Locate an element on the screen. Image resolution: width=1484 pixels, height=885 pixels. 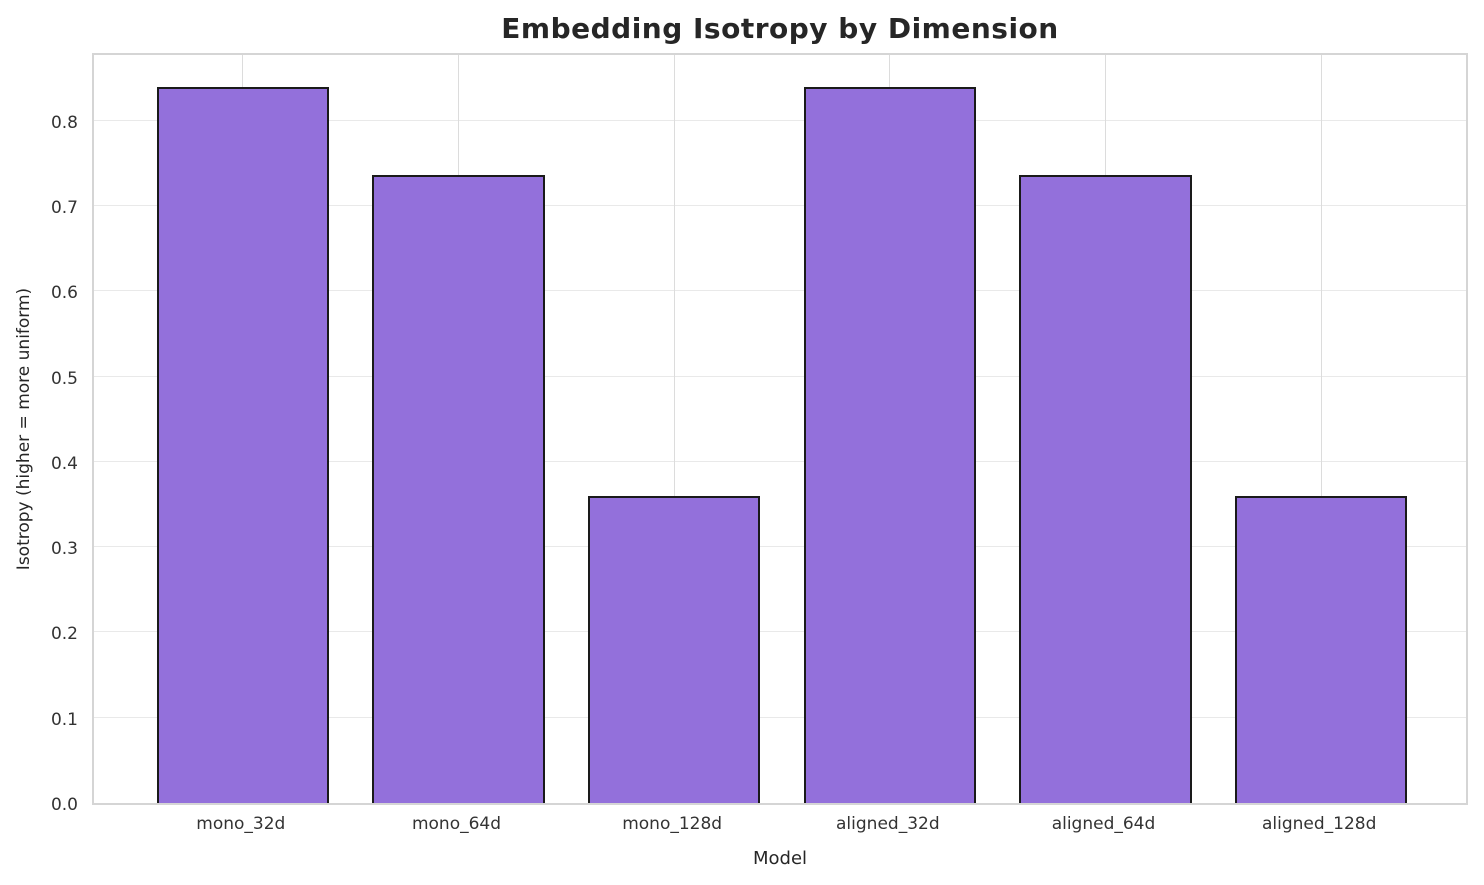
y-tick-label: 0.1 is located at coordinates (64, 719).